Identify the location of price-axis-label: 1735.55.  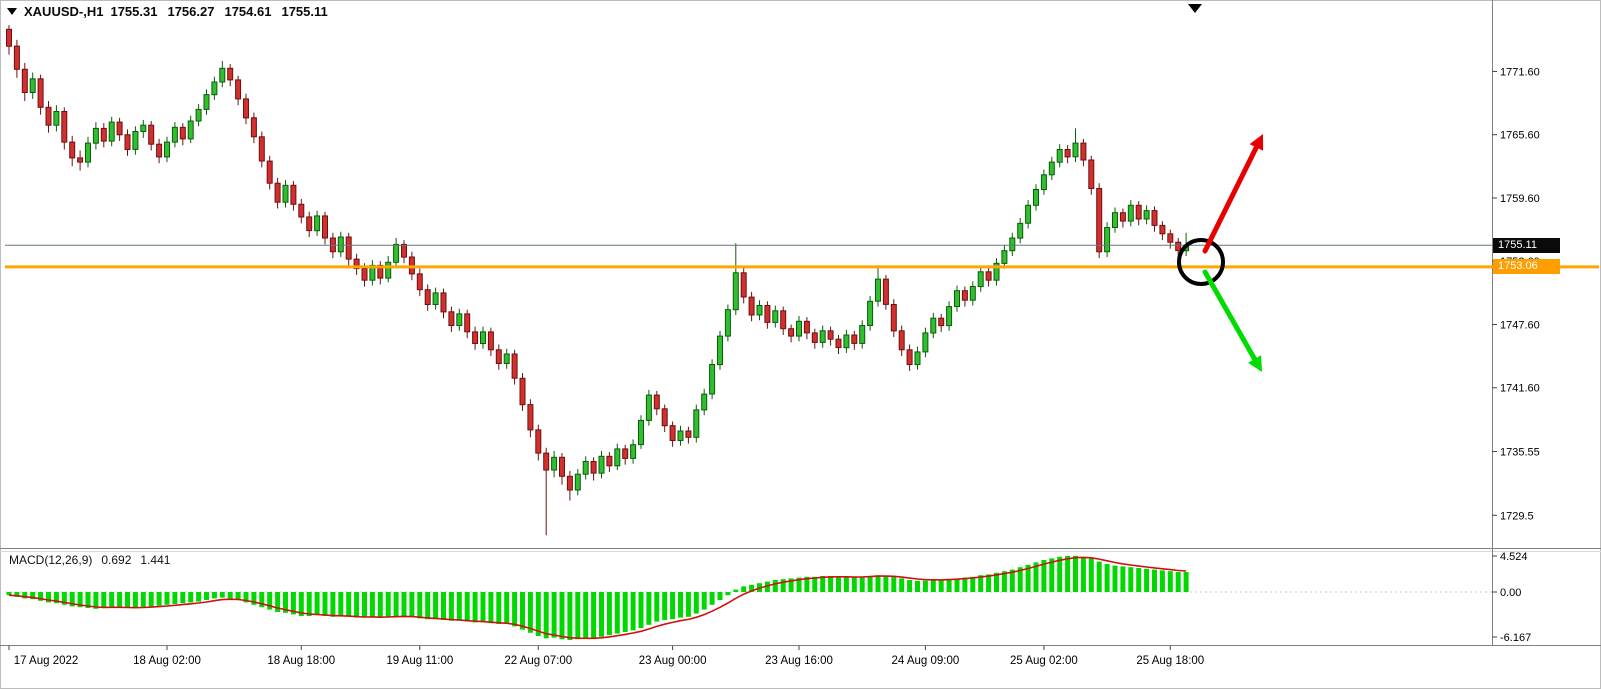
(1520, 453).